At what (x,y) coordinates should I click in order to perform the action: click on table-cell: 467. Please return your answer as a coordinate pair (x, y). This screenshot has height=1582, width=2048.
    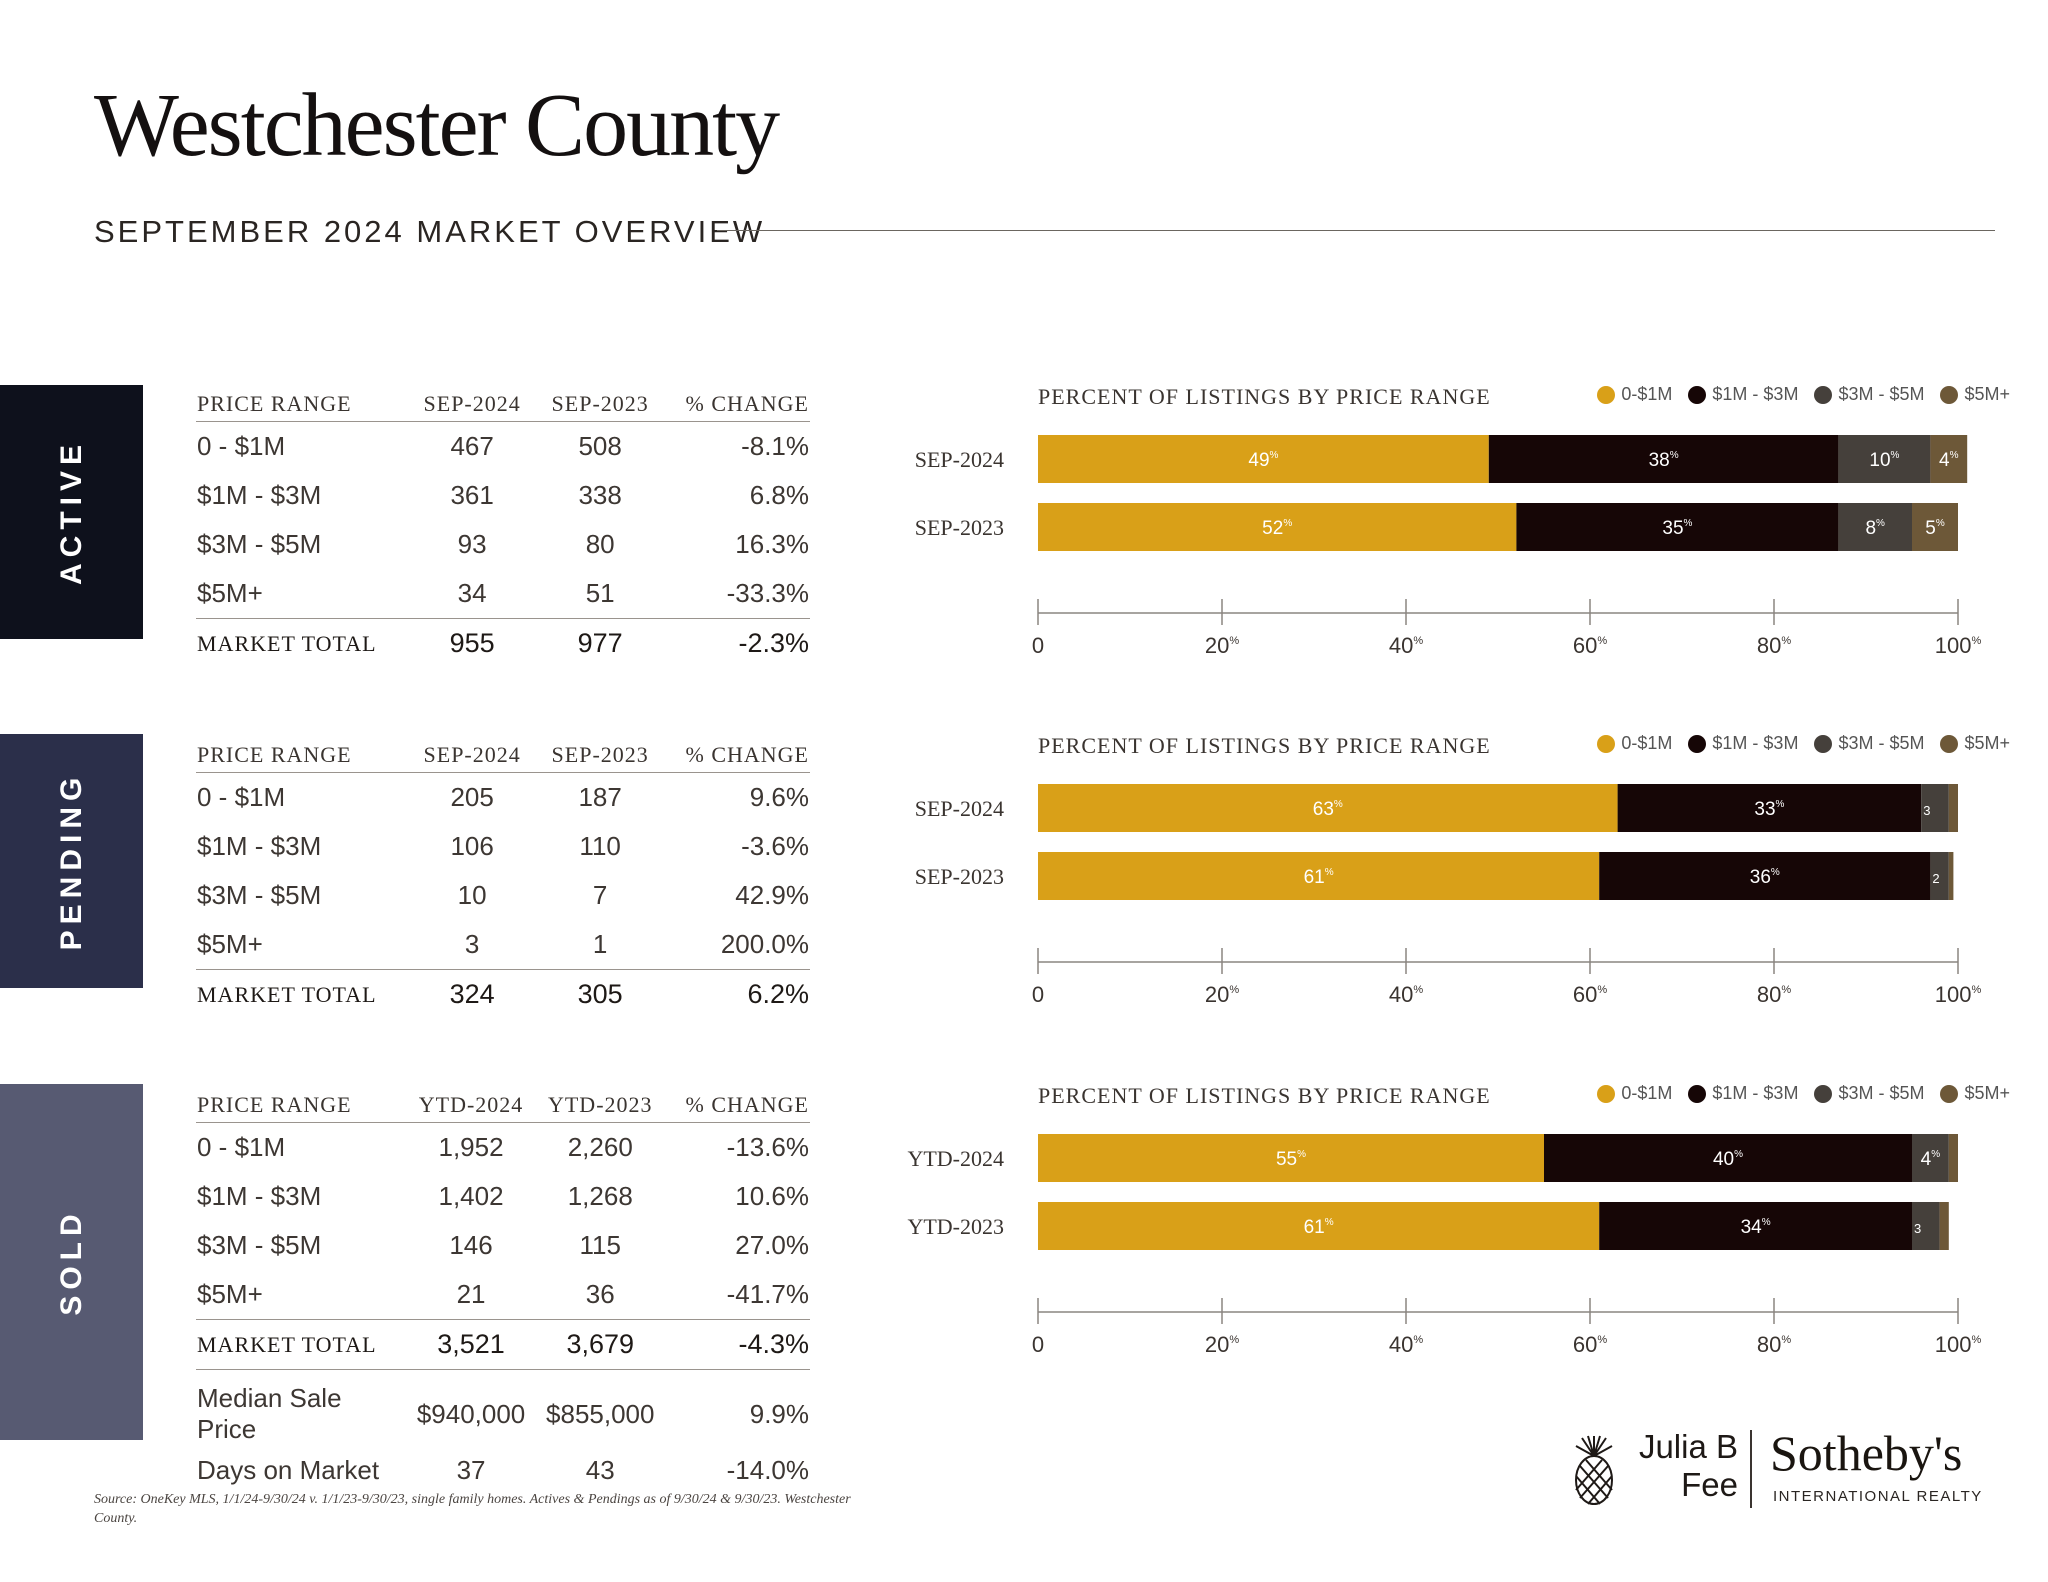
    Looking at the image, I should click on (472, 446).